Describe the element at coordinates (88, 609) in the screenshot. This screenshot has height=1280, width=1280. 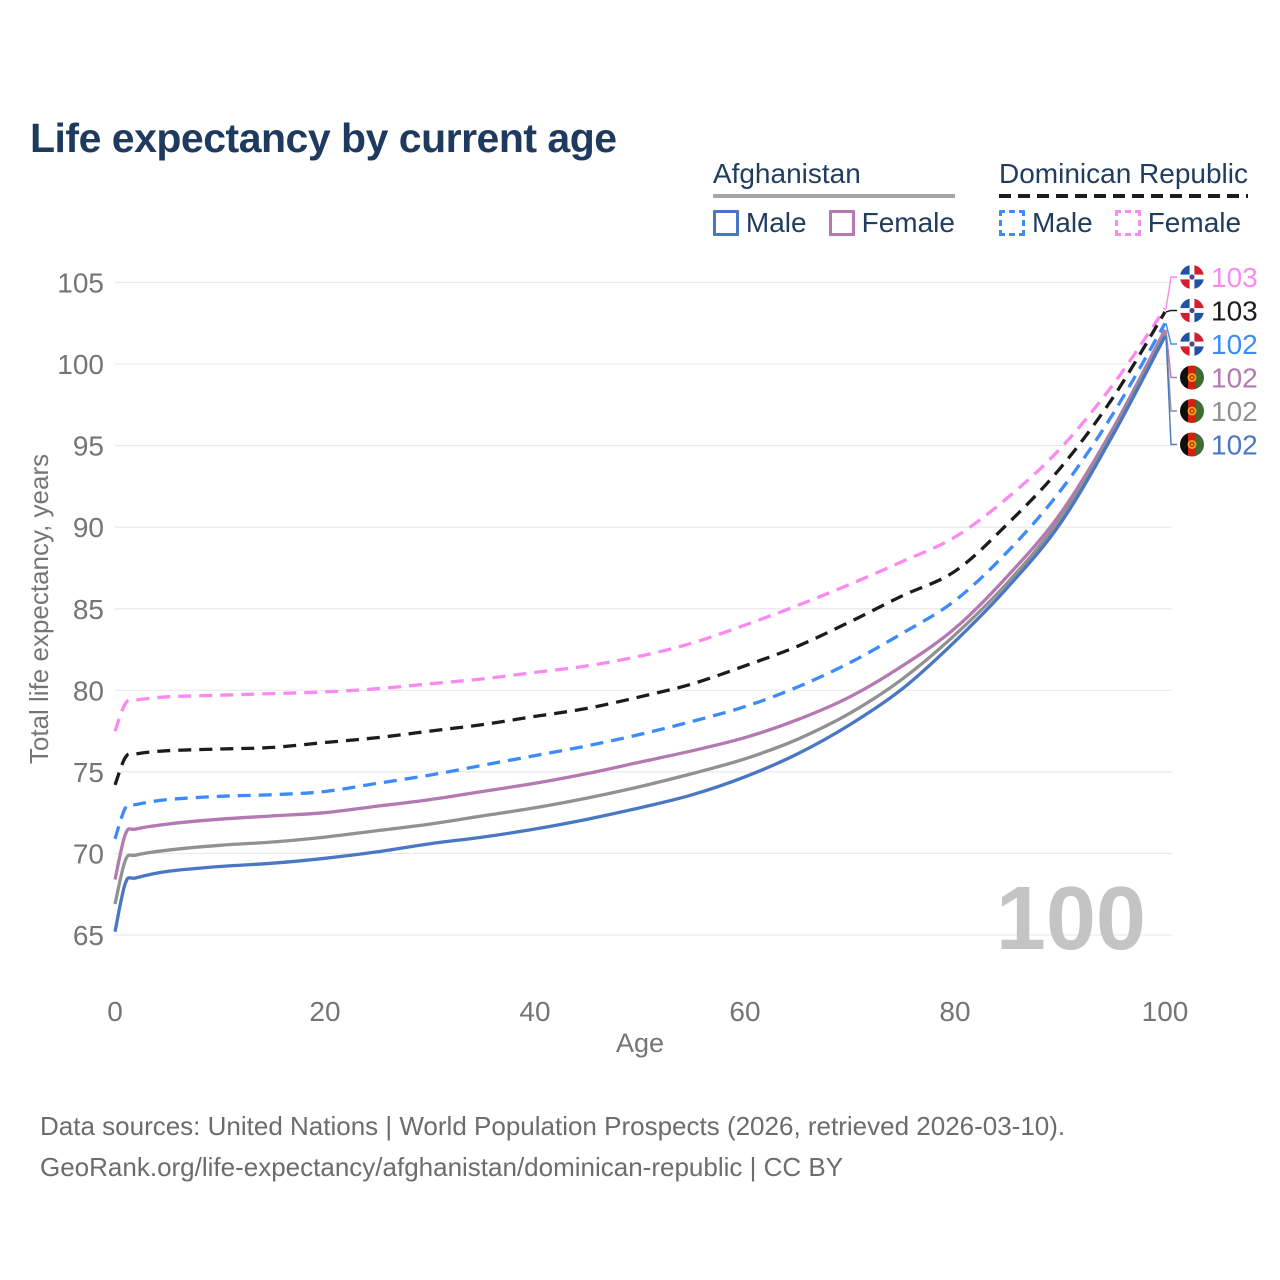
I see `y-tick-label: 85` at that location.